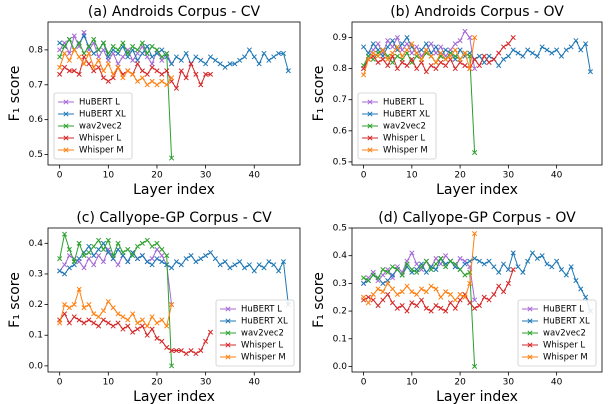 This screenshot has height=404, width=610. What do you see at coordinates (509, 383) in the screenshot?
I see `x-tick-label: 30` at bounding box center [509, 383].